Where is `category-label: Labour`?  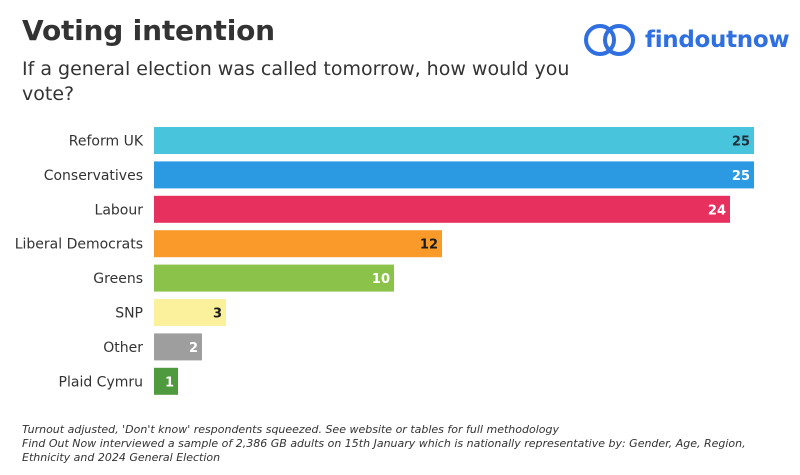 category-label: Labour is located at coordinates (119, 210).